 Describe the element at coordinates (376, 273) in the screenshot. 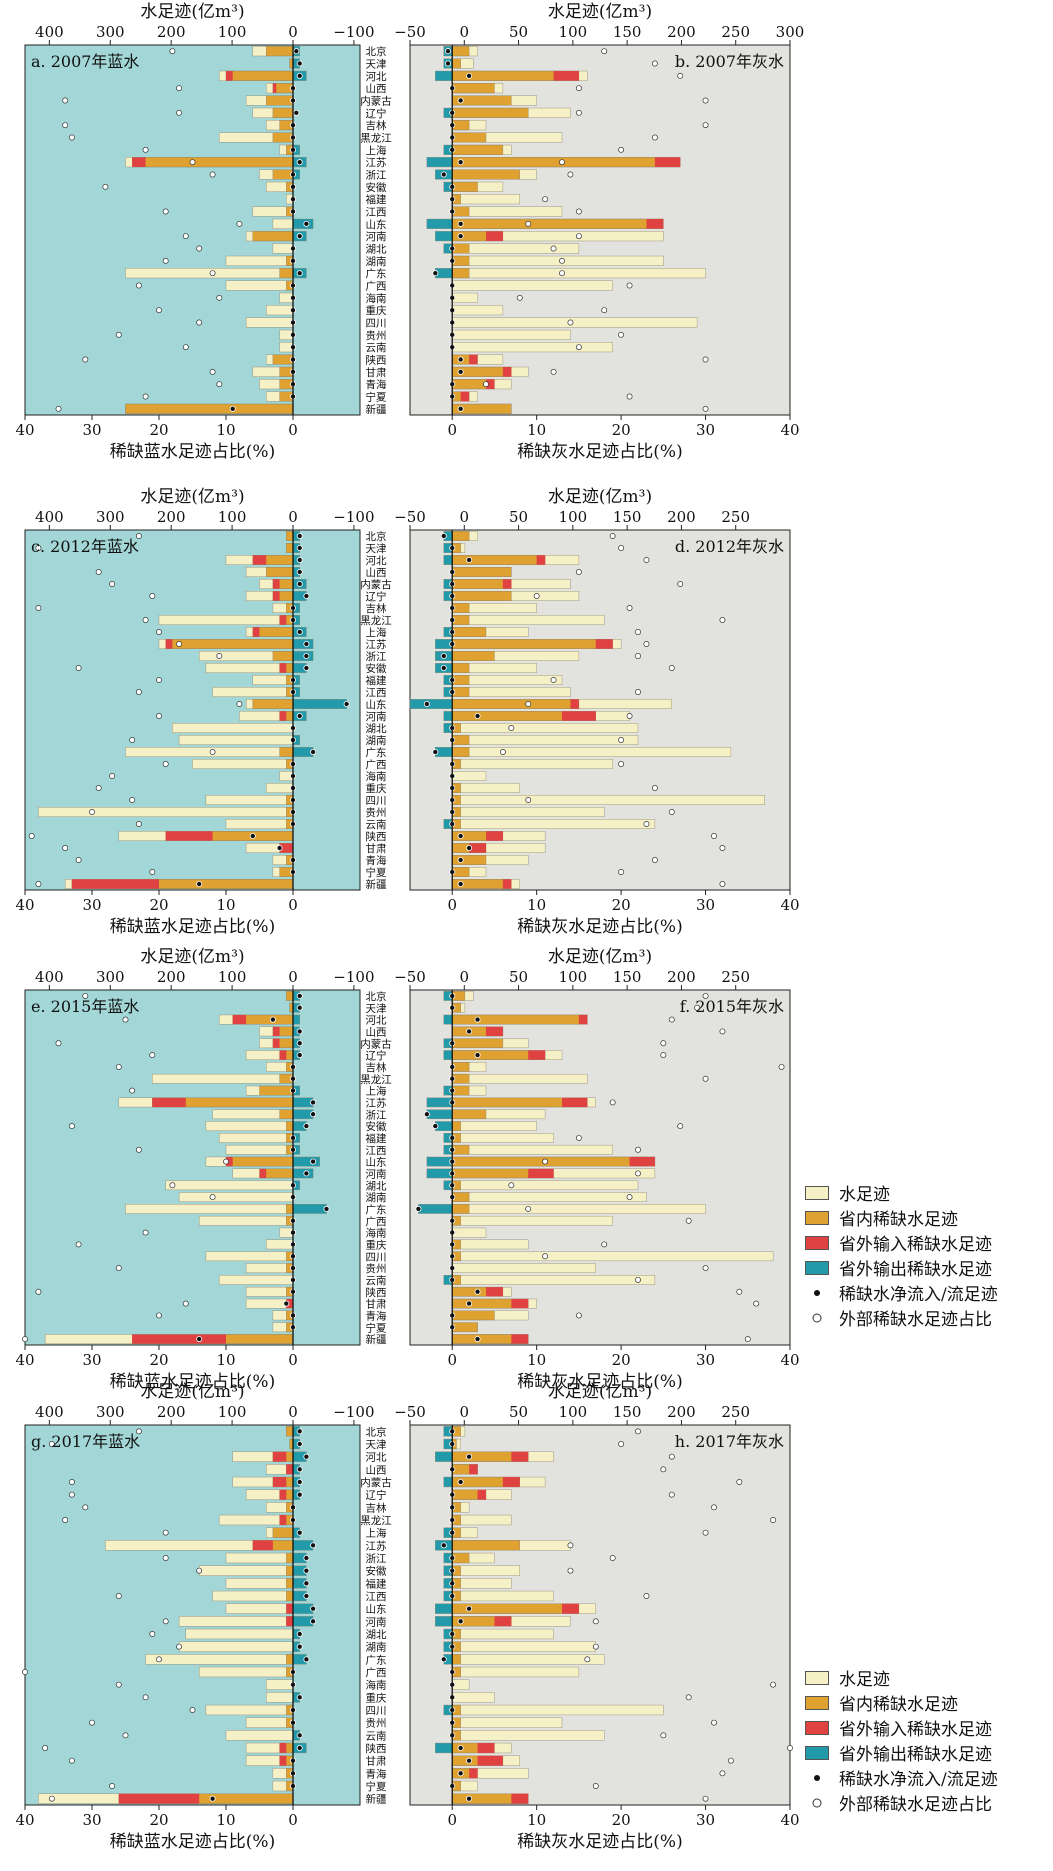

I see `province-label: 广东` at that location.